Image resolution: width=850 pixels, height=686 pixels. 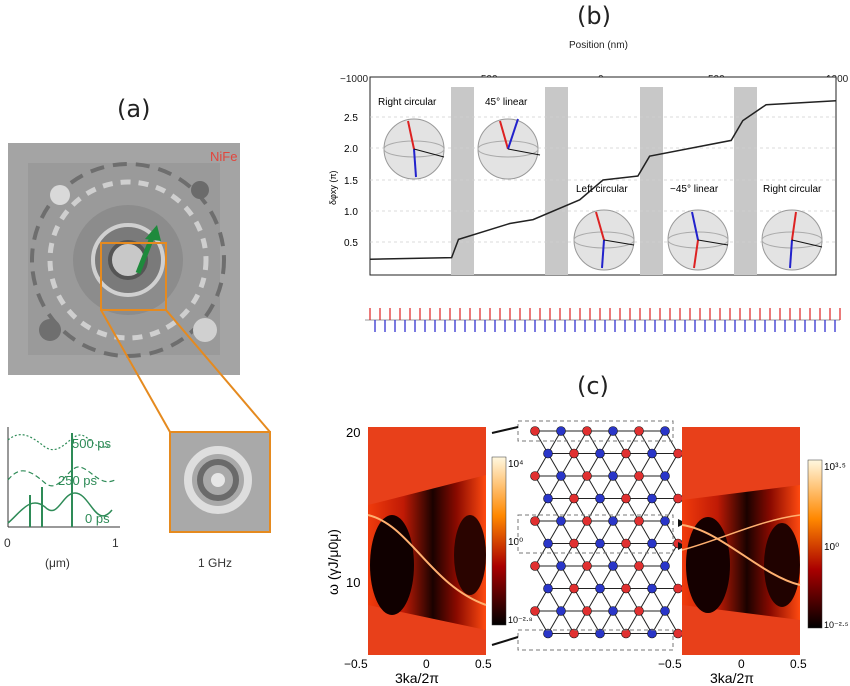 I want to click on right-cbar-mid: 10⁰, so click(x=831, y=547).